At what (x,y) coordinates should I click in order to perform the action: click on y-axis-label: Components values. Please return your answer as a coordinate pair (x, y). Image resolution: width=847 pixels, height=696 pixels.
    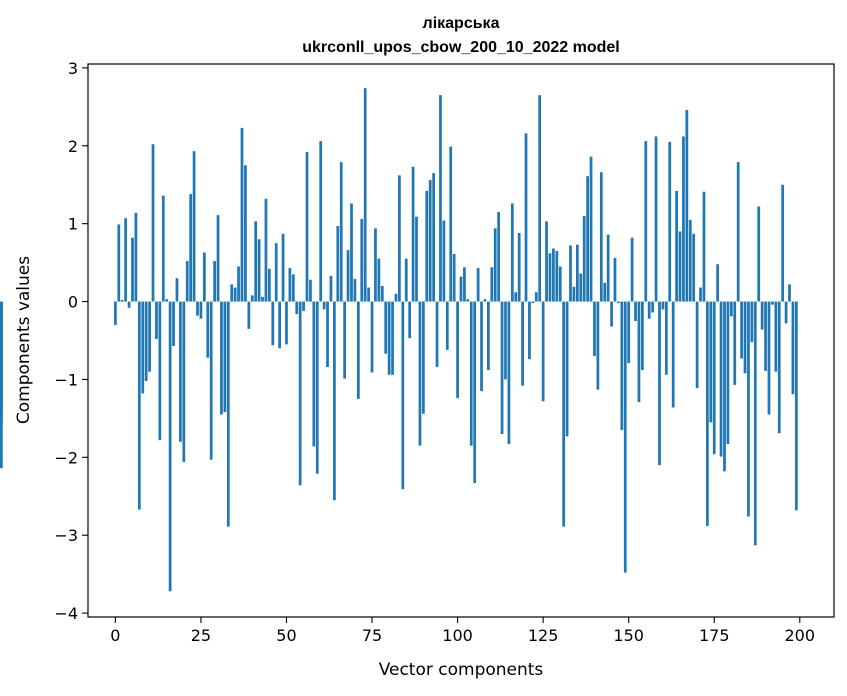
    Looking at the image, I should click on (24, 340).